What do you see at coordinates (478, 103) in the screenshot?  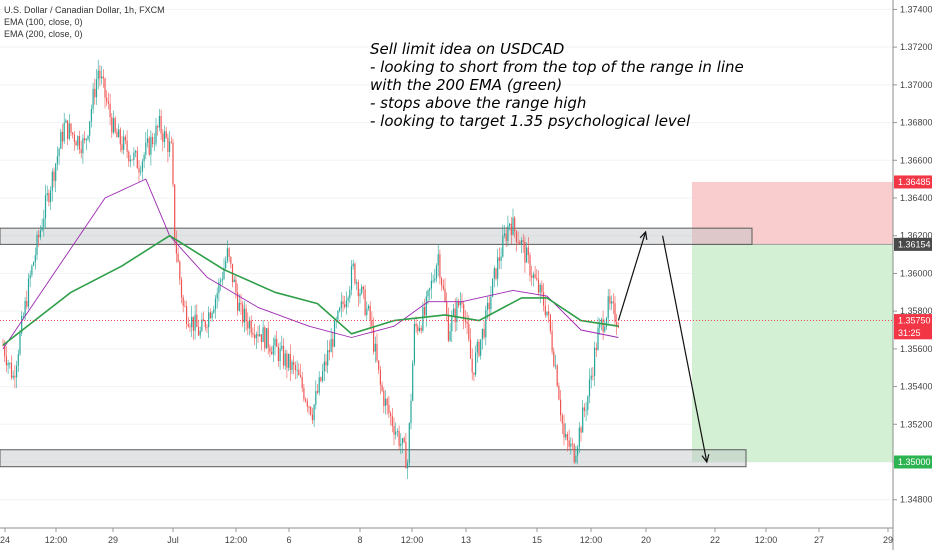 I see `note-line: - stops above the range high` at bounding box center [478, 103].